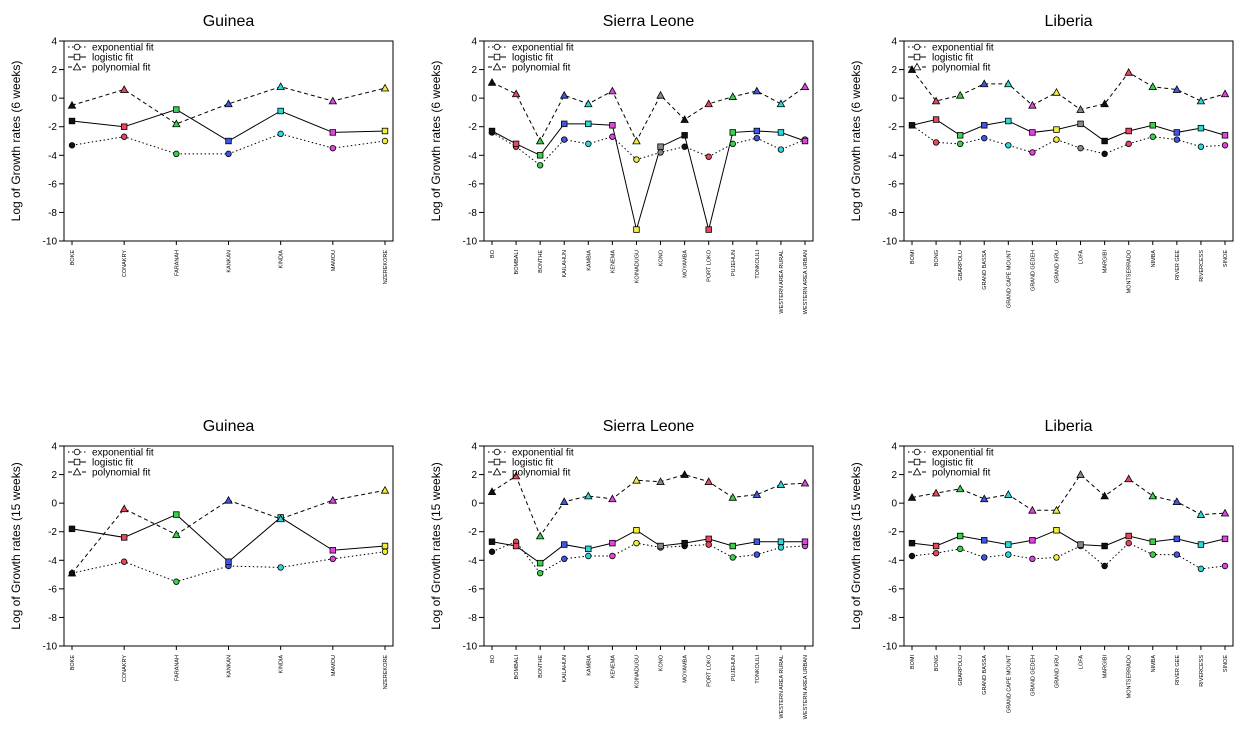  I want to click on x-tick-label: GRAND GEDEH, so click(1033, 675).